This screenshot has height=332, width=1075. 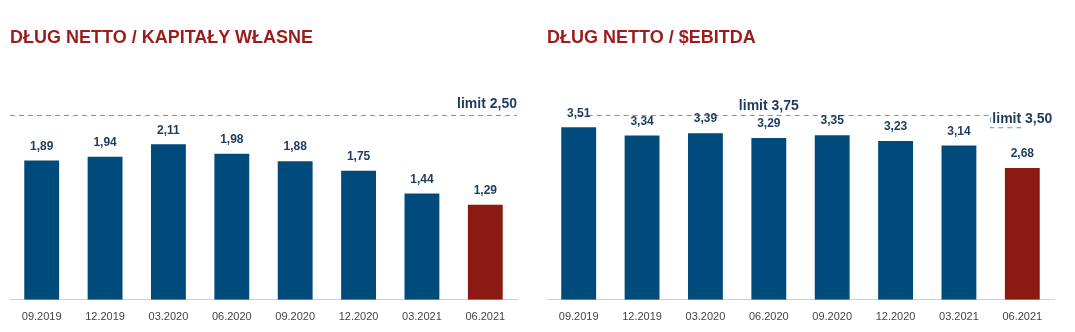 I want to click on data-label: 3,39, so click(x=705, y=118).